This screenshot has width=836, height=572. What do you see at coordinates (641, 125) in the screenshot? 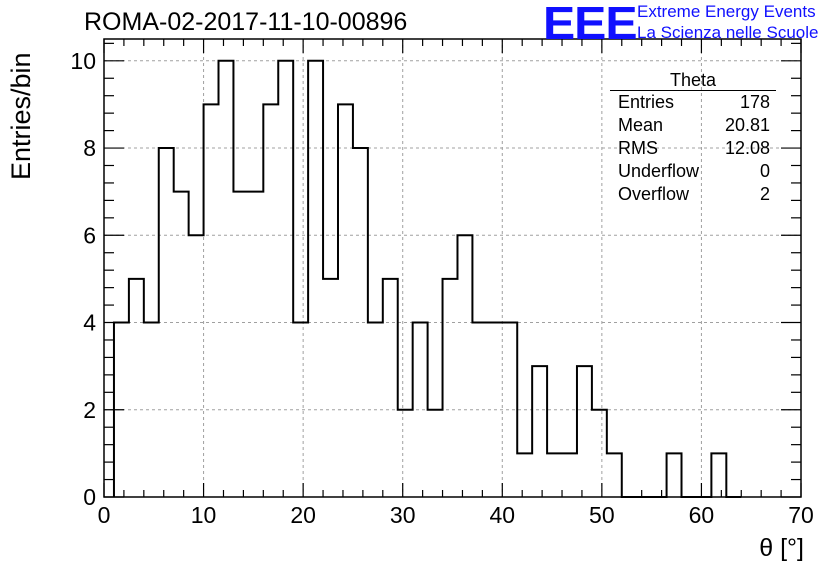
I see `stats-label: Mean` at bounding box center [641, 125].